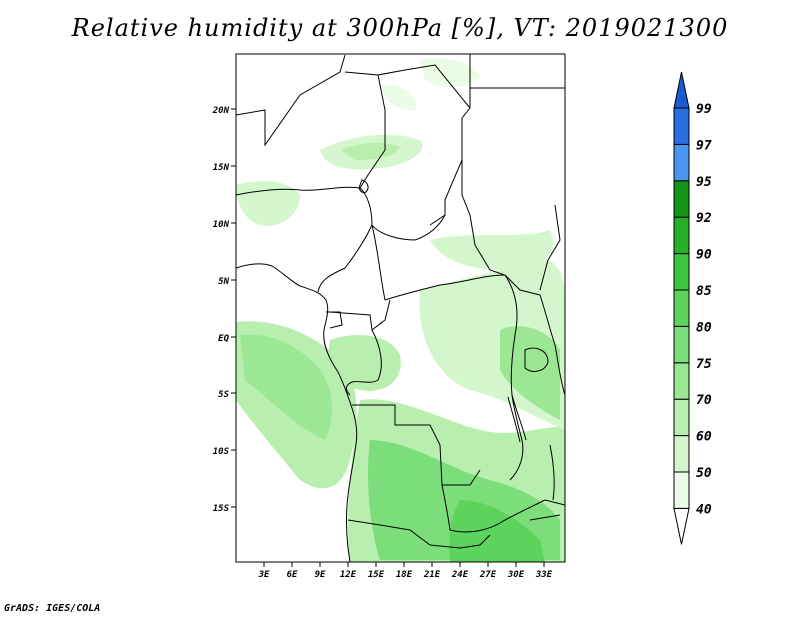 The width and height of the screenshot is (800, 618). I want to click on lon-label-12e: 12E, so click(348, 575).